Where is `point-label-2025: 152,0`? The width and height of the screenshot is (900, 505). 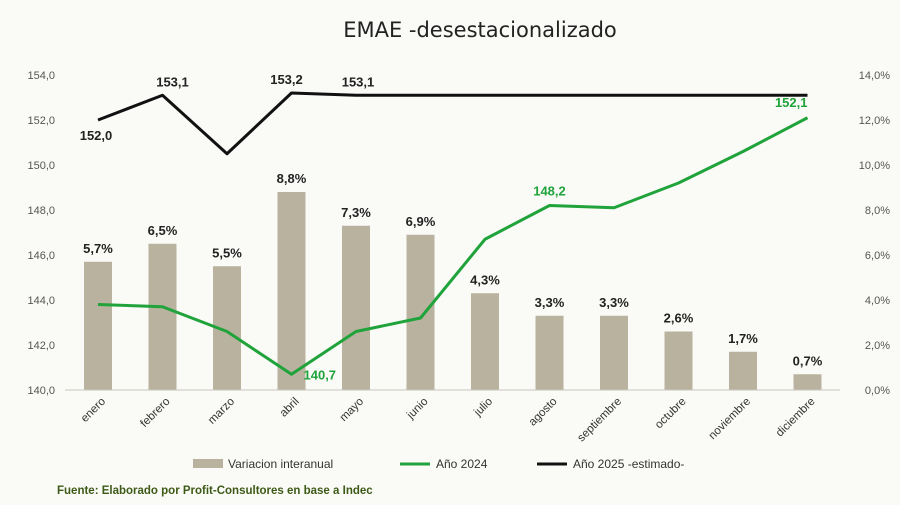
point-label-2025: 152,0 is located at coordinates (96, 135).